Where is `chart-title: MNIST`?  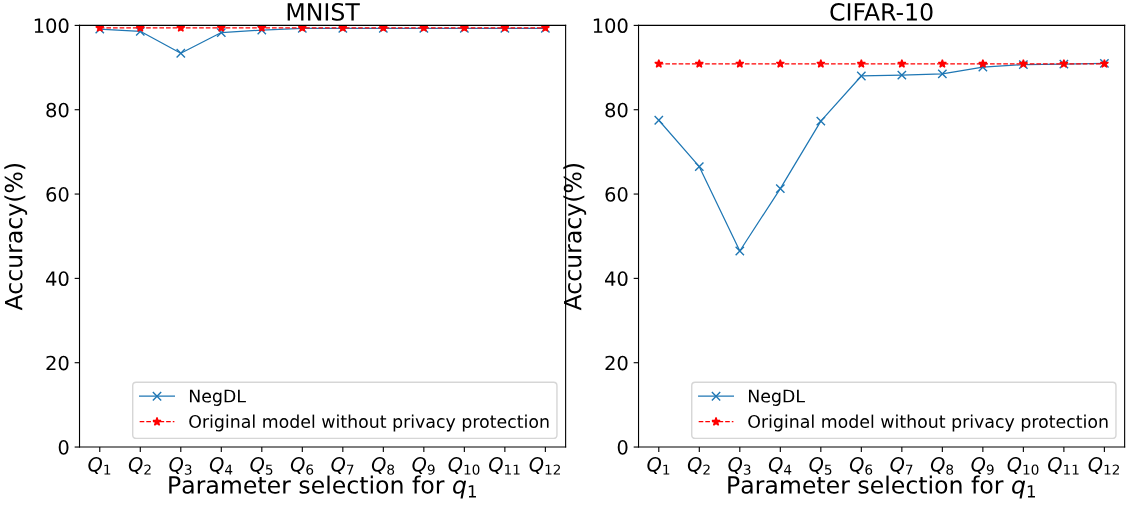 chart-title: MNIST is located at coordinates (323, 11).